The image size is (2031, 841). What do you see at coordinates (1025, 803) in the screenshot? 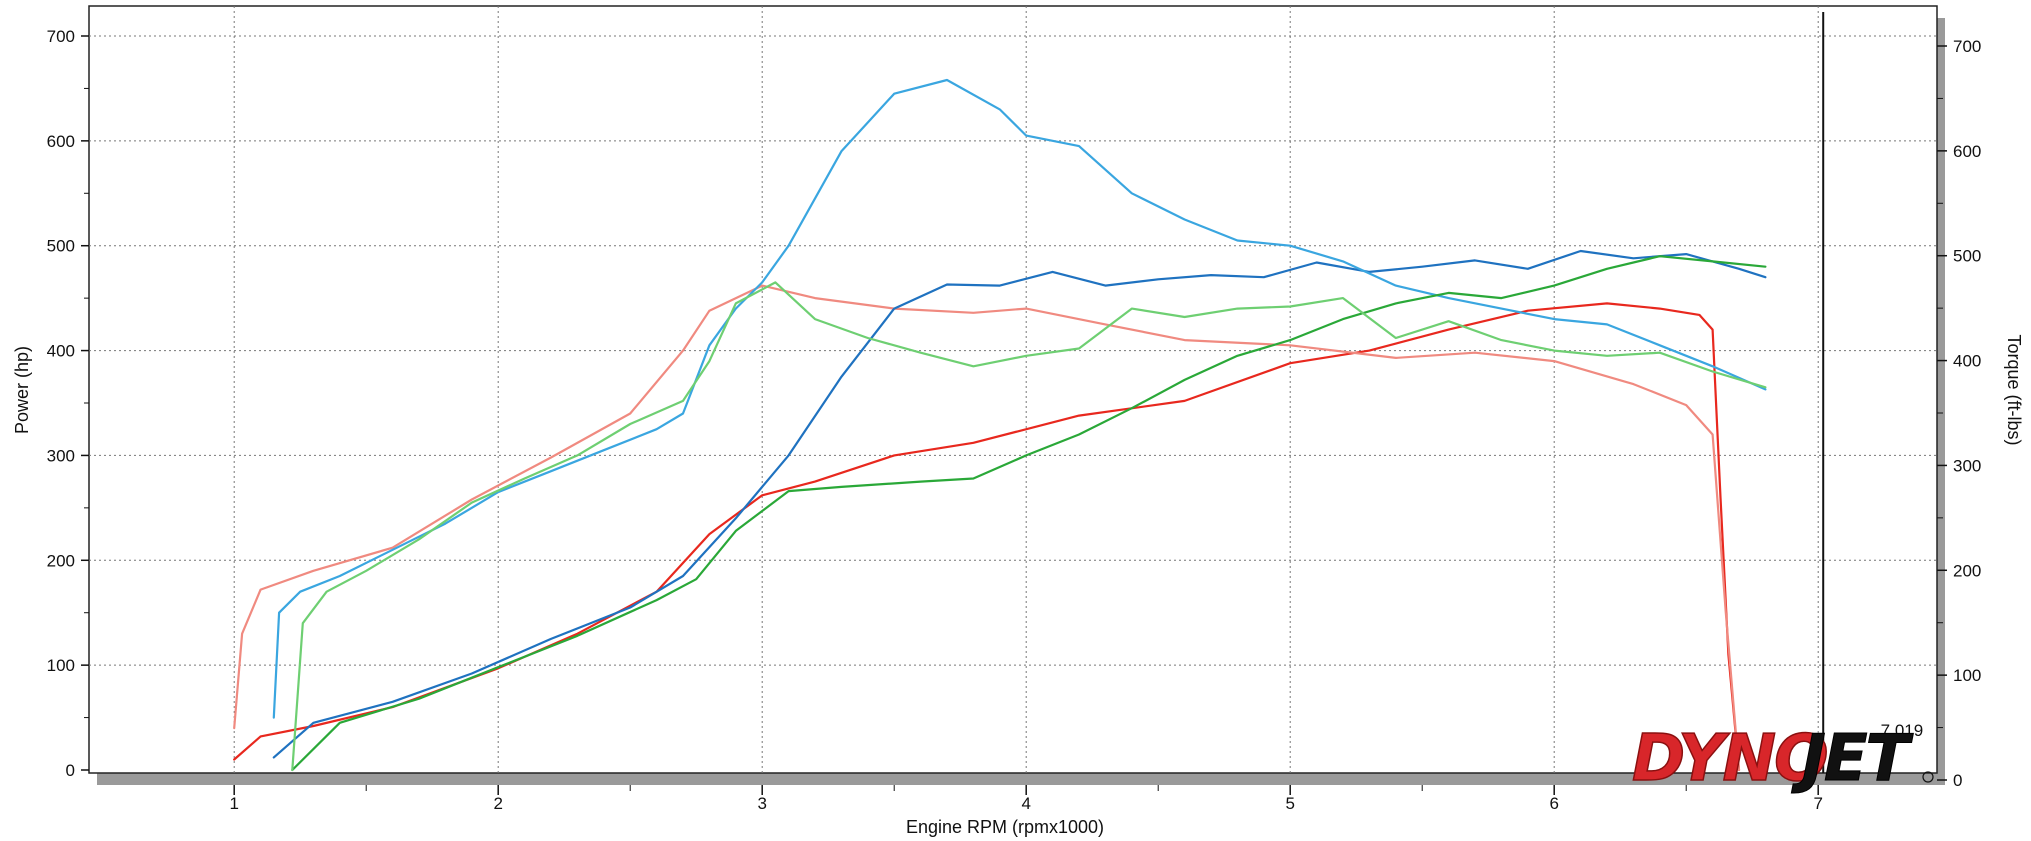
I see `x-tick-label: 4` at bounding box center [1025, 803].